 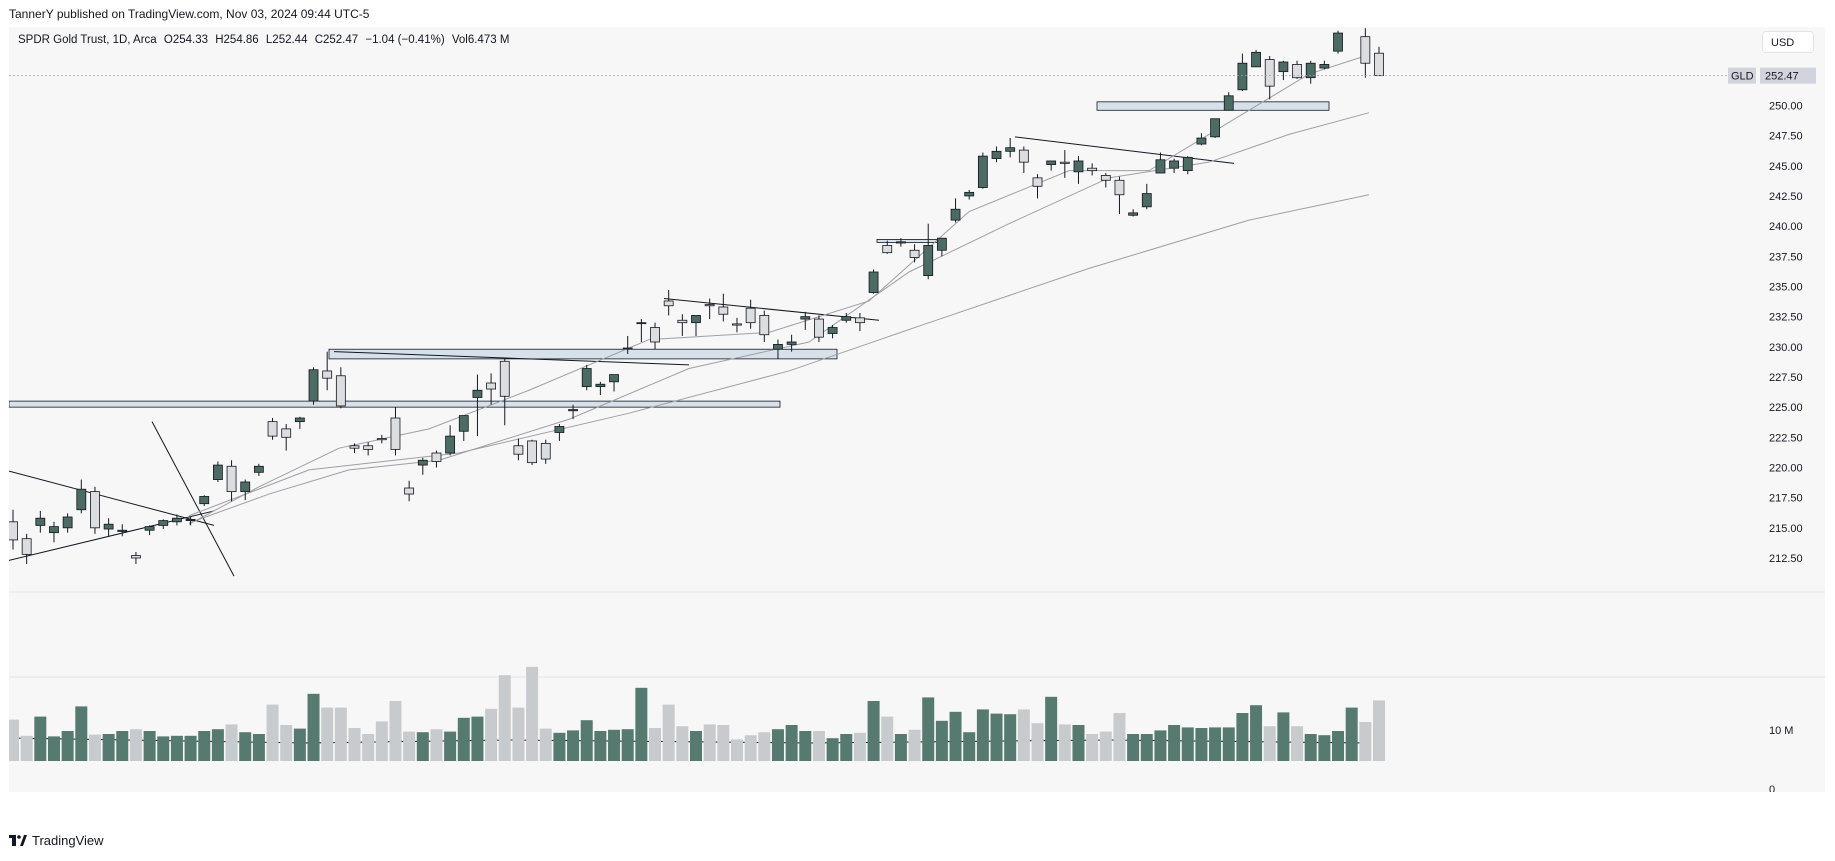 What do you see at coordinates (1786, 499) in the screenshot?
I see `price-tick-label: 217.50` at bounding box center [1786, 499].